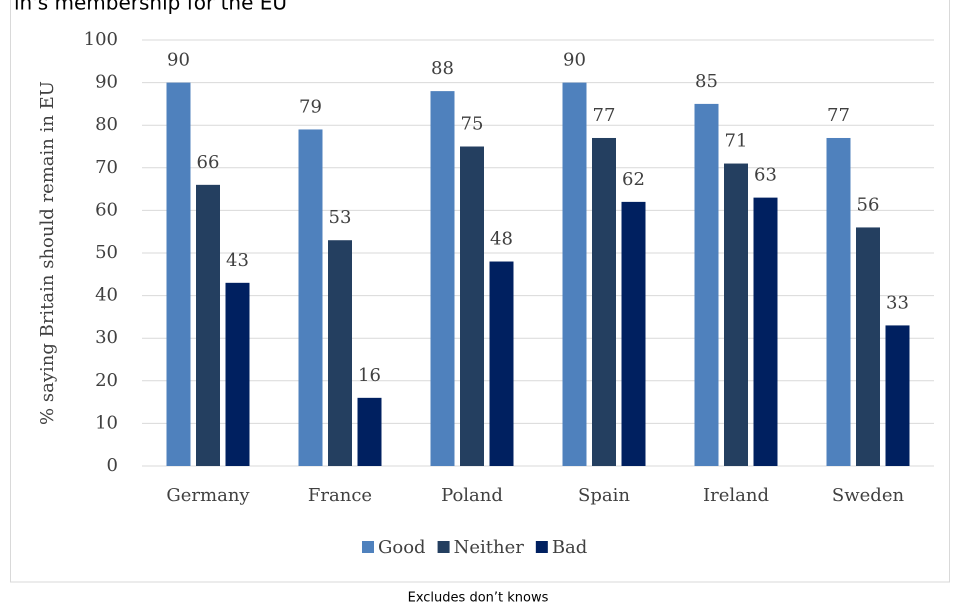  What do you see at coordinates (604, 495) in the screenshot?
I see `x-tick-label: Spain` at bounding box center [604, 495].